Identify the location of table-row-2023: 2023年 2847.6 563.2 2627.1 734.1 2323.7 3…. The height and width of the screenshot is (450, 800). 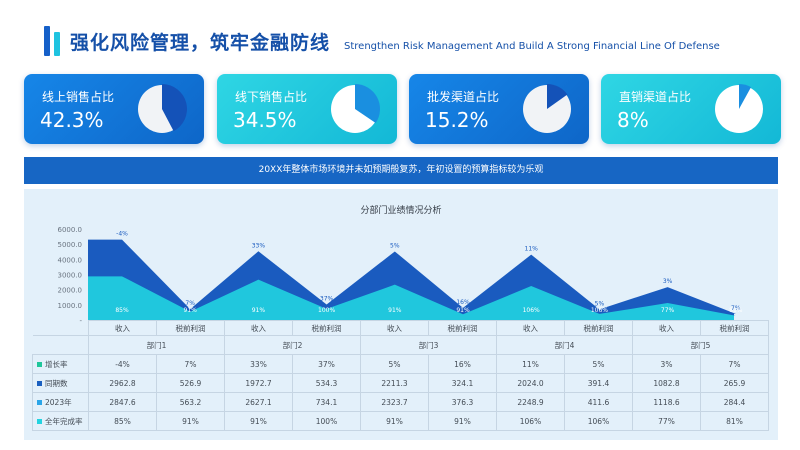
(400, 402).